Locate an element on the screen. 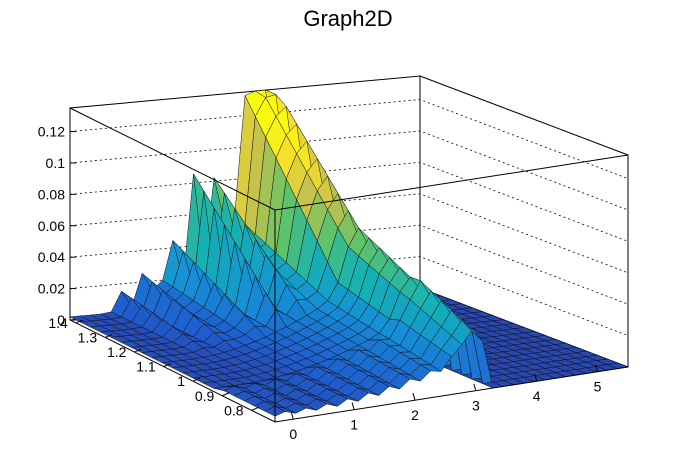 The width and height of the screenshot is (696, 472). z-tick-label: 0 is located at coordinates (61, 320).